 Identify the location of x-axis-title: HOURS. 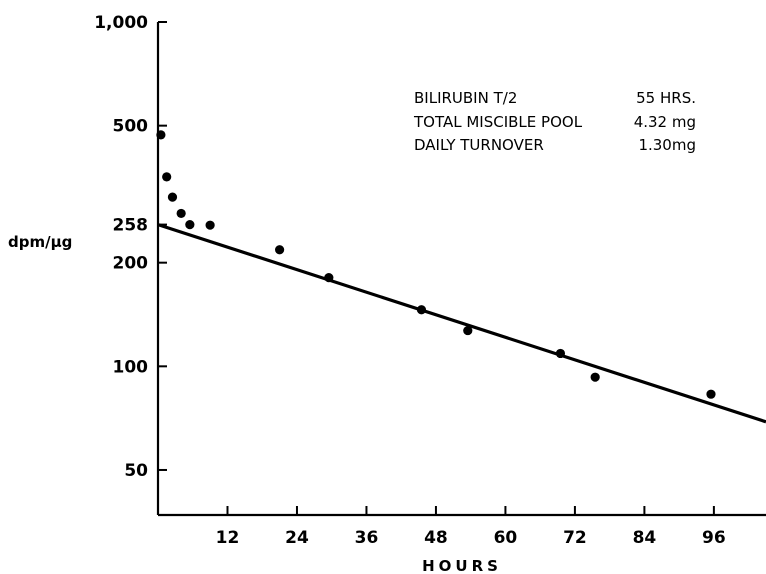
(462, 565).